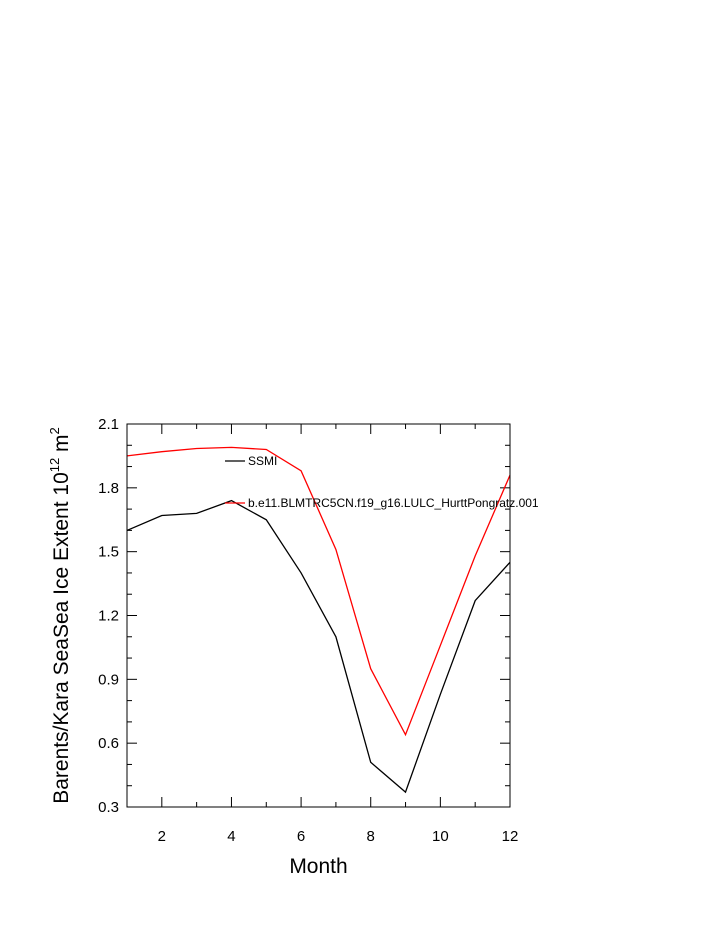 The height and width of the screenshot is (935, 723). What do you see at coordinates (262, 461) in the screenshot?
I see `legend-label: SSMI` at bounding box center [262, 461].